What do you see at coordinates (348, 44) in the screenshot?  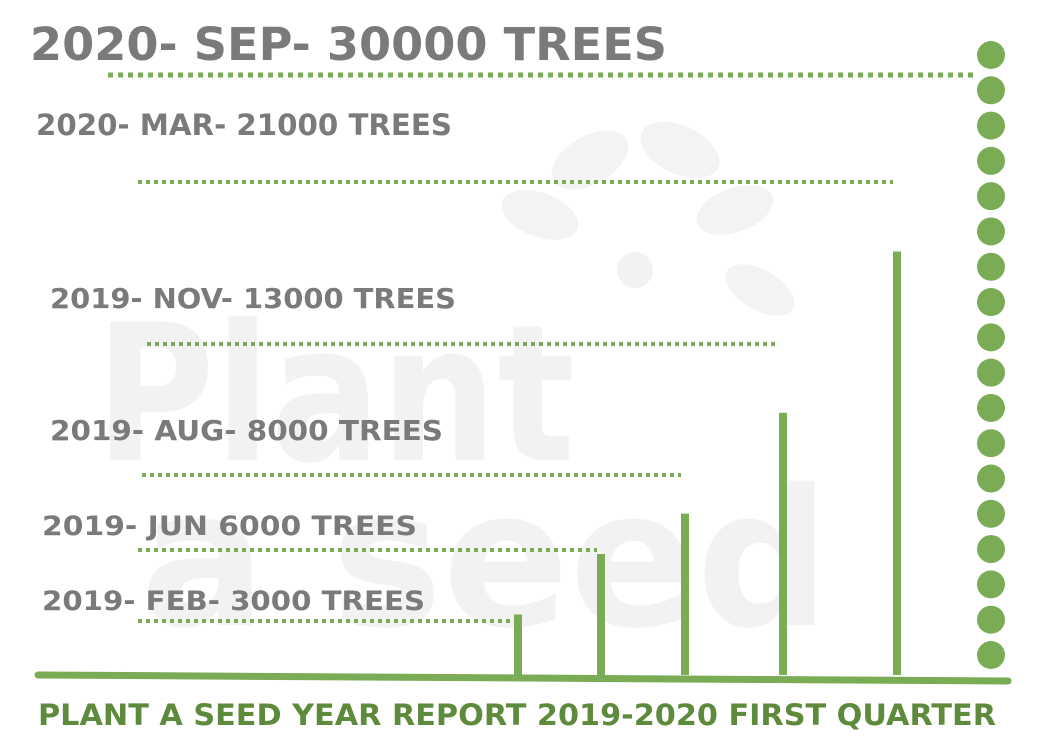 I see `chart-title: 2020- SEP- 30000 TREES` at bounding box center [348, 44].